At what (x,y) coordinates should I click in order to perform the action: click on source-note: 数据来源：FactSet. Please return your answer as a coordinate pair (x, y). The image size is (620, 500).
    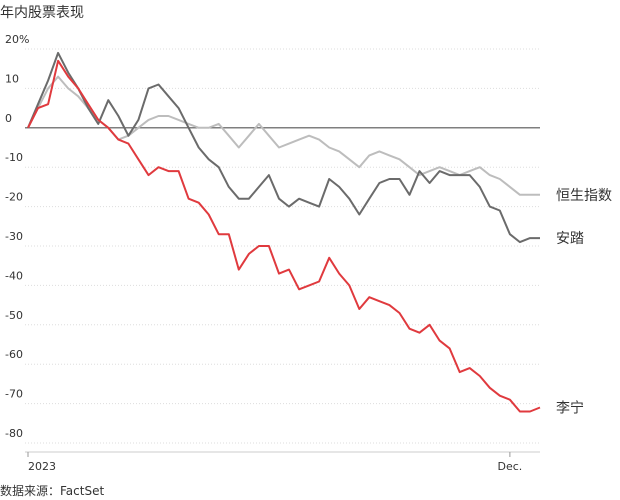
    Looking at the image, I should click on (52, 490).